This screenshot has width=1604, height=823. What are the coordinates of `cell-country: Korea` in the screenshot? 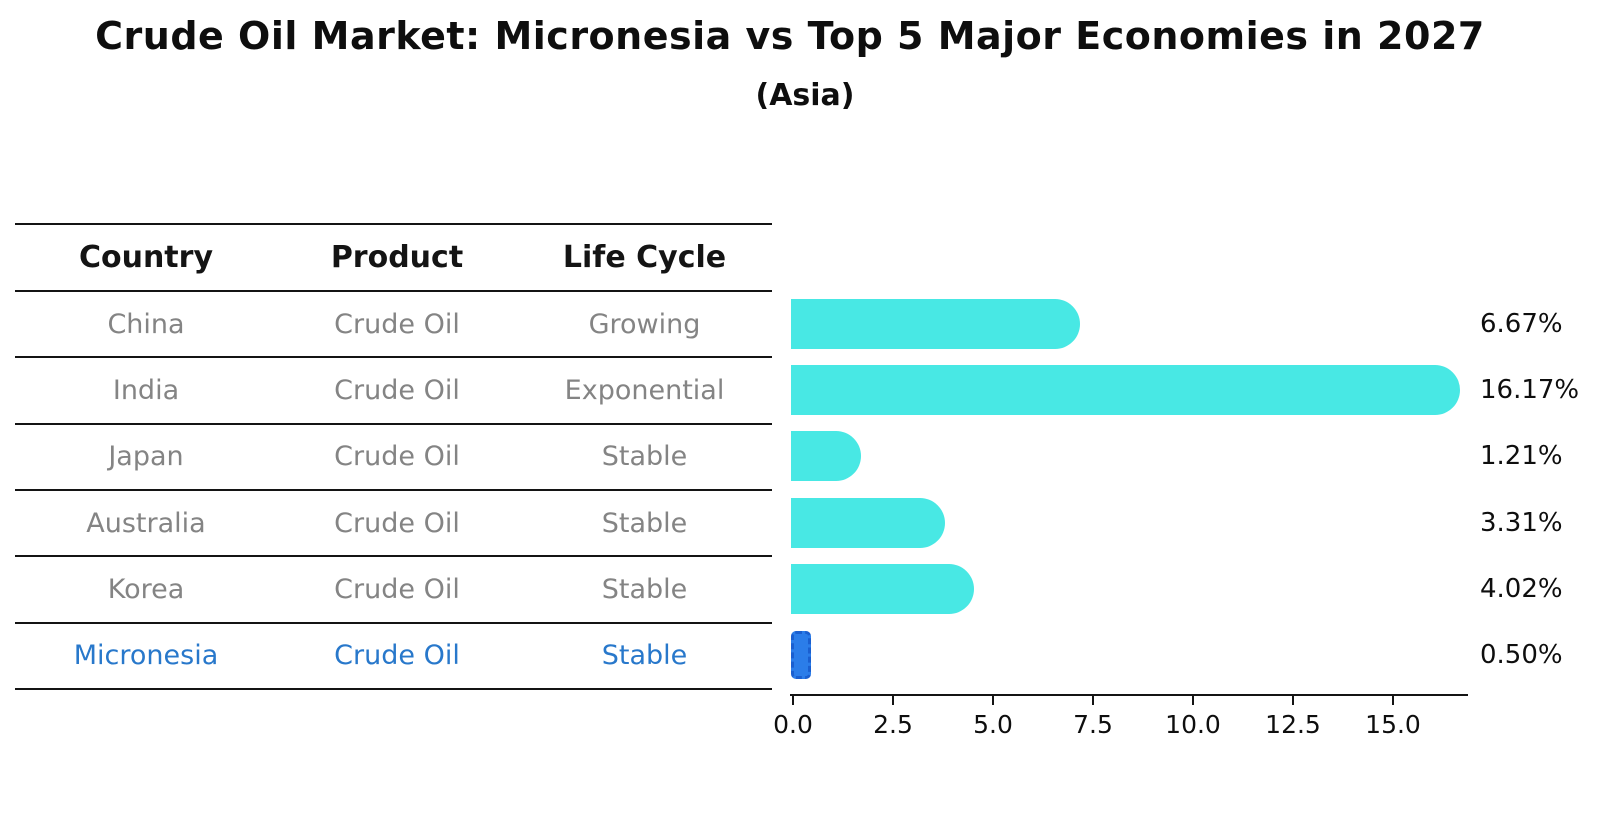 It's located at (146, 589).